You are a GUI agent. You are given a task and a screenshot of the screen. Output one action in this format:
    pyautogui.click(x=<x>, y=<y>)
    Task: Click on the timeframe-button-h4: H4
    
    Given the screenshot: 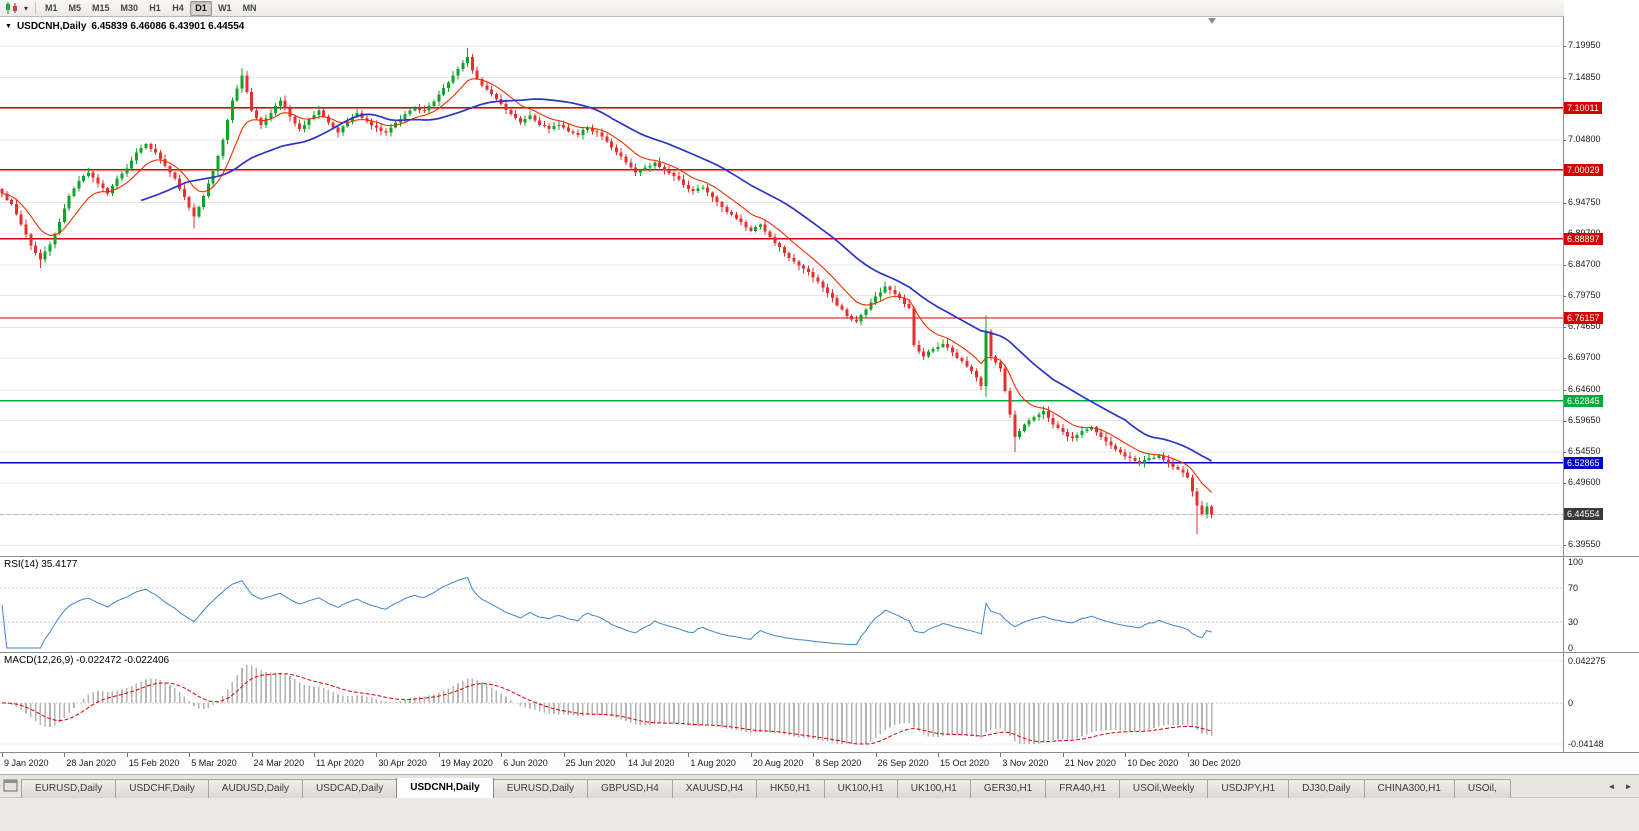 What is the action you would take?
    pyautogui.click(x=178, y=8)
    